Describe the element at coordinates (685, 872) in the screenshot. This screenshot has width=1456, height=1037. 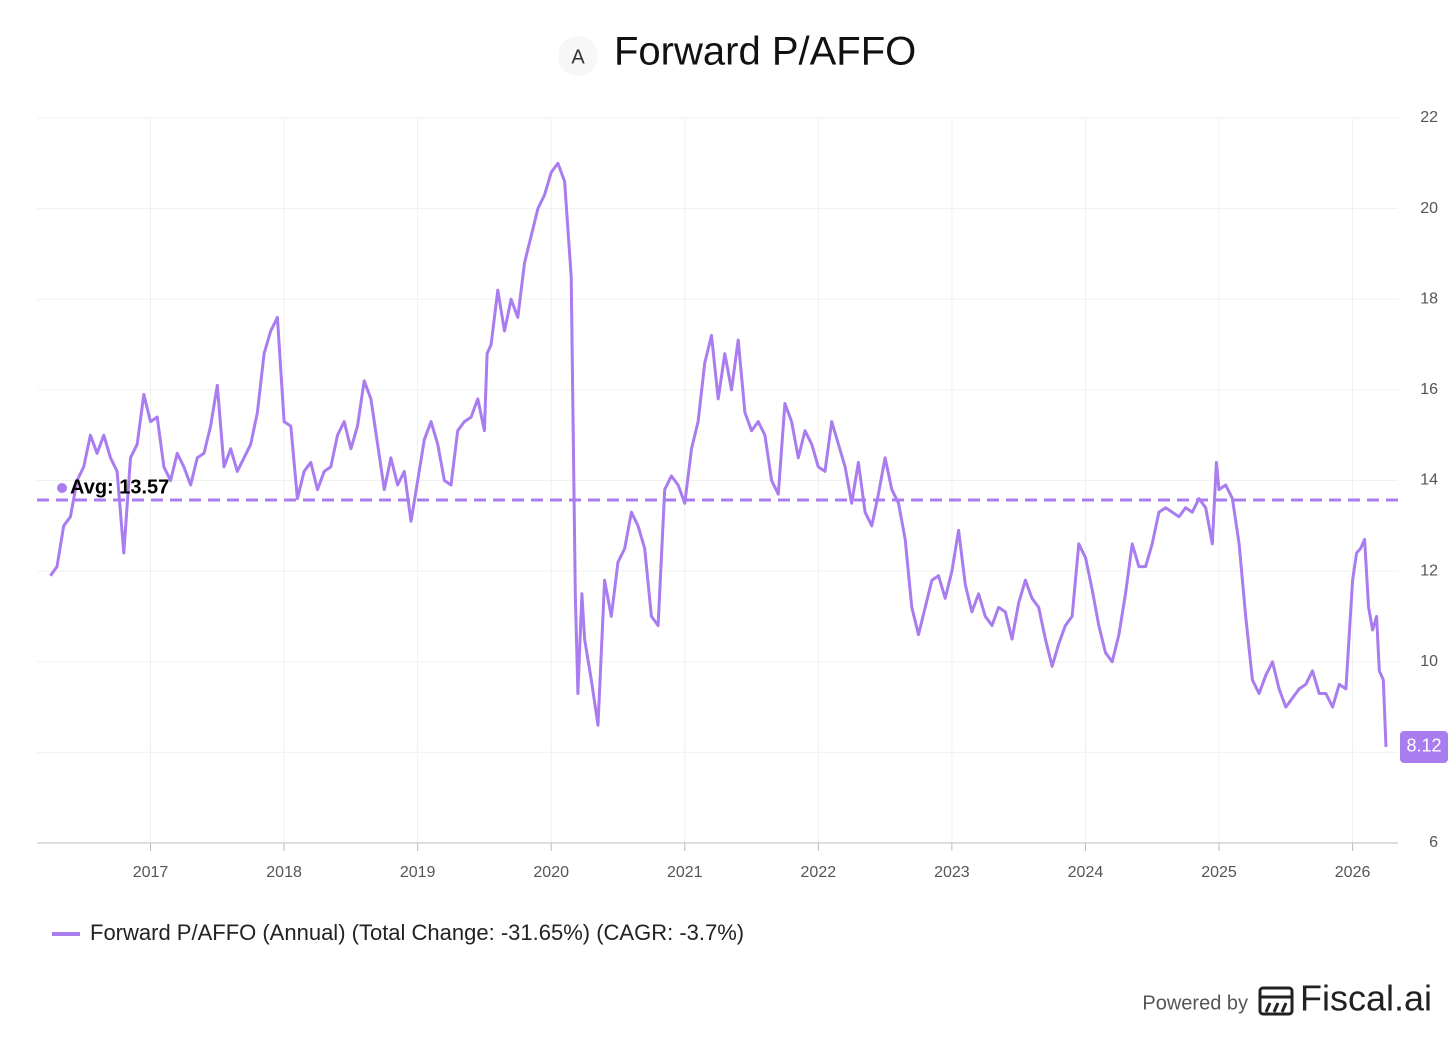
I see `x-tick-label: 2021` at that location.